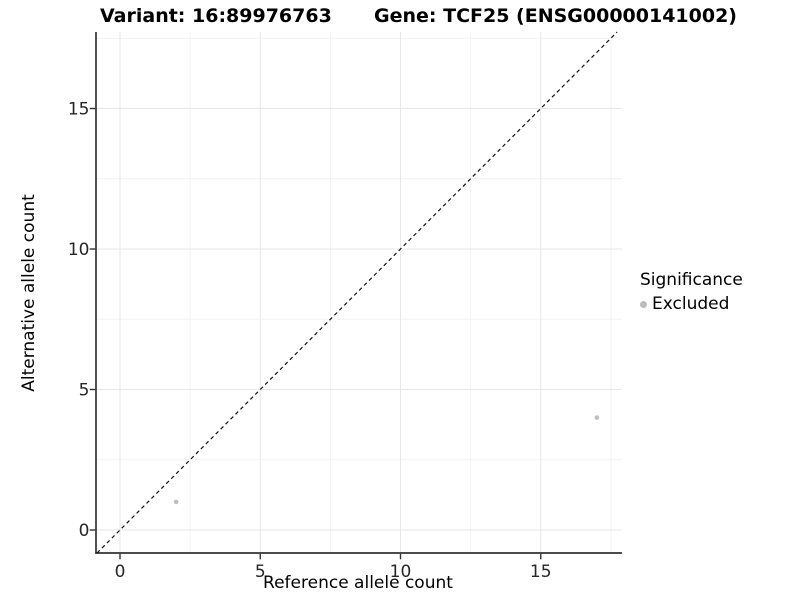  I want to click on x-tick-label: 15, so click(541, 572).